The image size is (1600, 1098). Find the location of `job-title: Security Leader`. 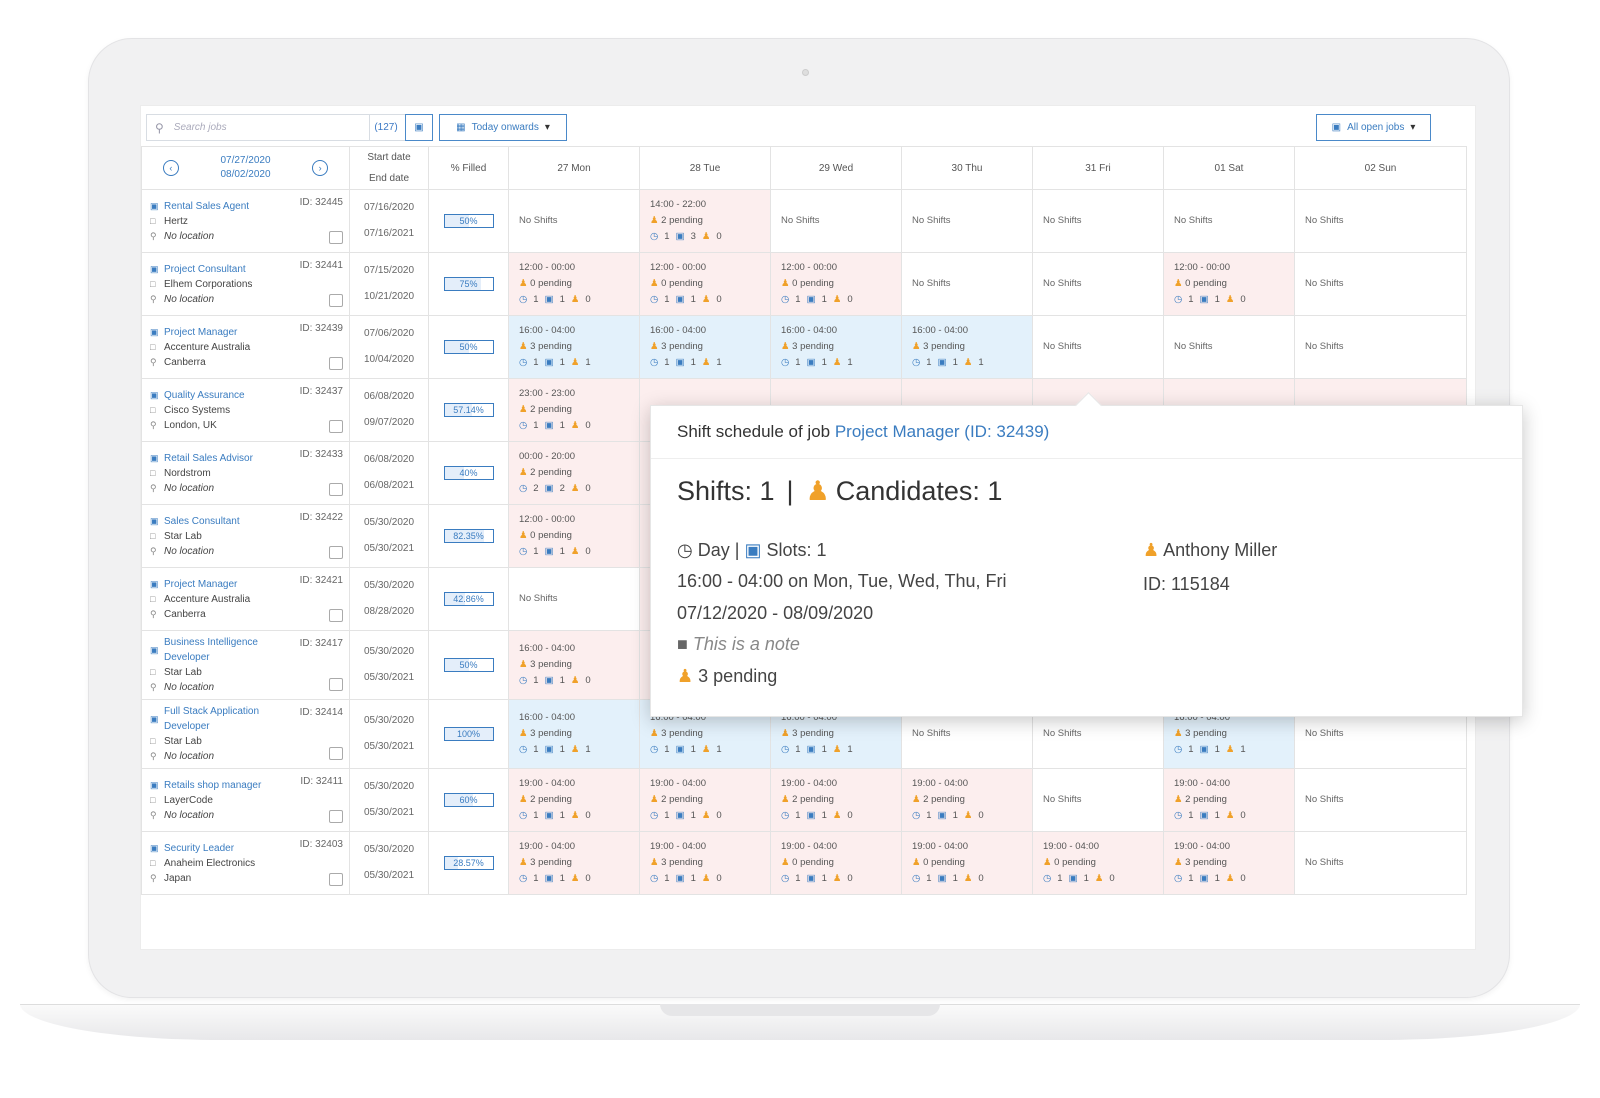

job-title: Security Leader is located at coordinates (199, 848).